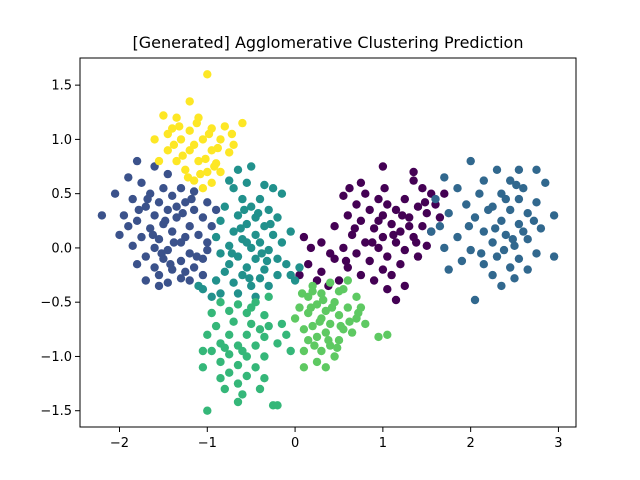 This screenshot has width=640, height=480. I want to click on y-axis: −1.5 −1.0 −0.5 0.0 0.5 1.0 1.5, so click(60, 249).